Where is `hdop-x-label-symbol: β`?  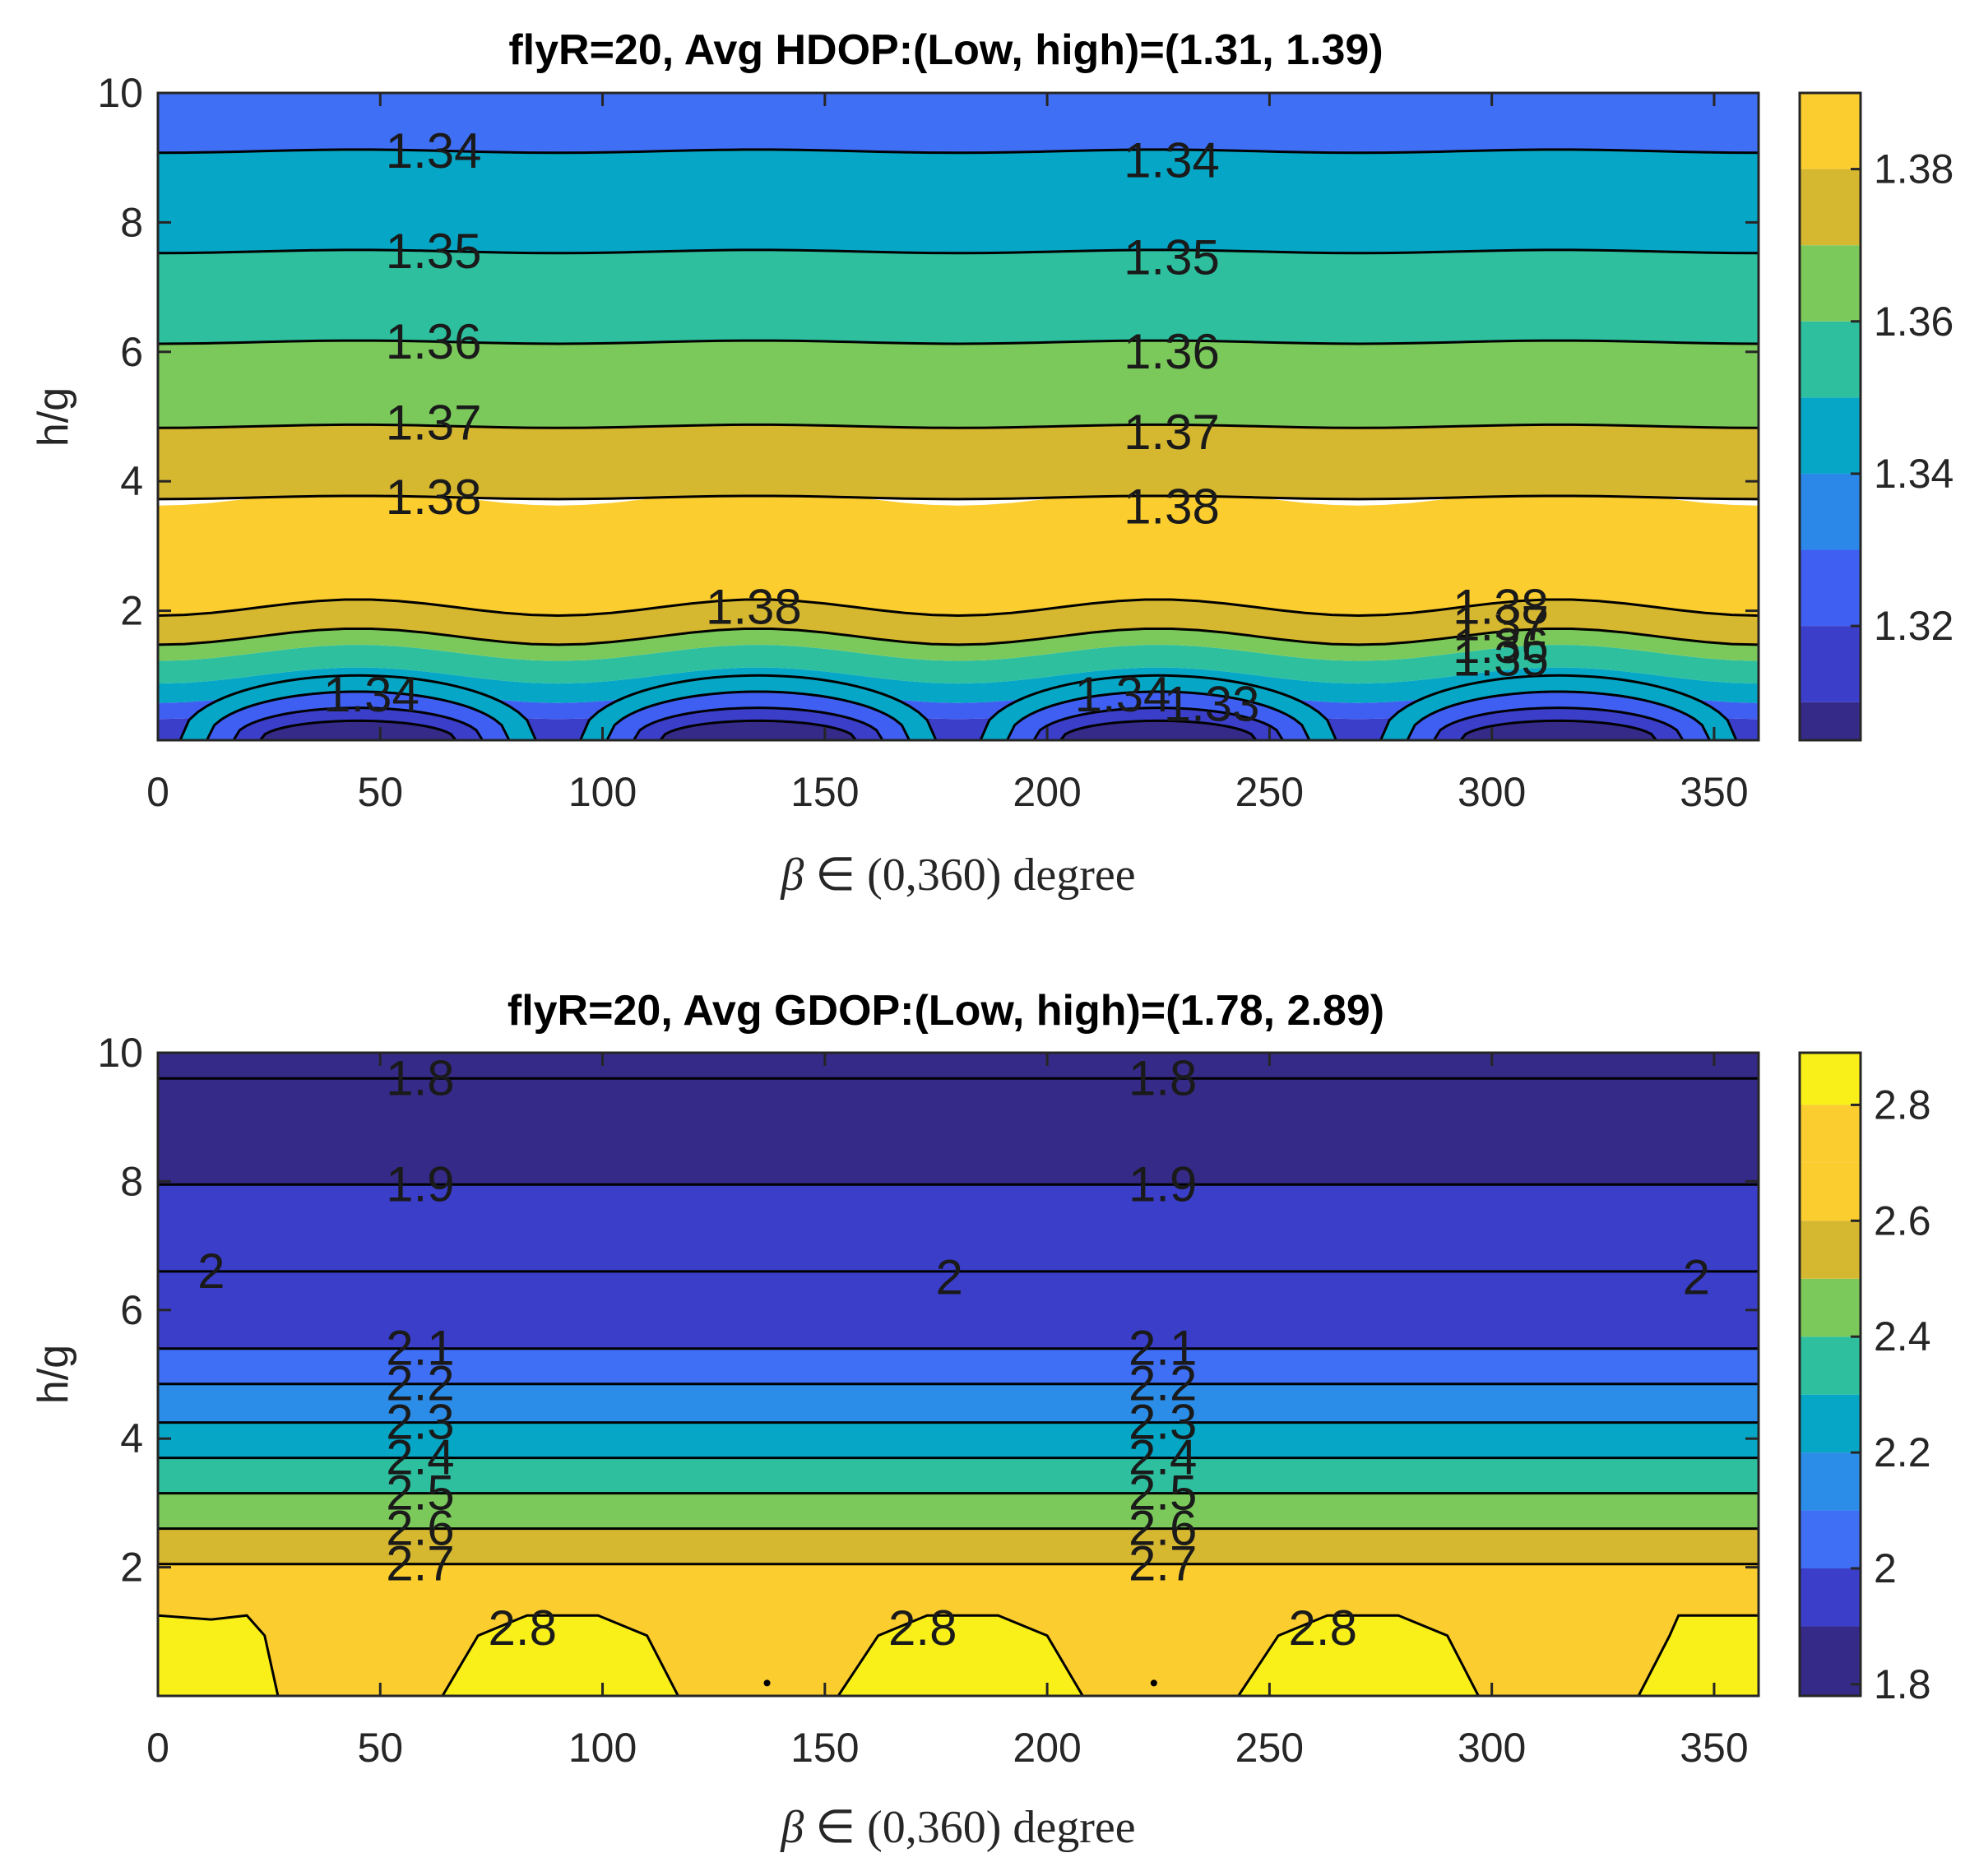
hdop-x-label-symbol: β is located at coordinates (792, 875).